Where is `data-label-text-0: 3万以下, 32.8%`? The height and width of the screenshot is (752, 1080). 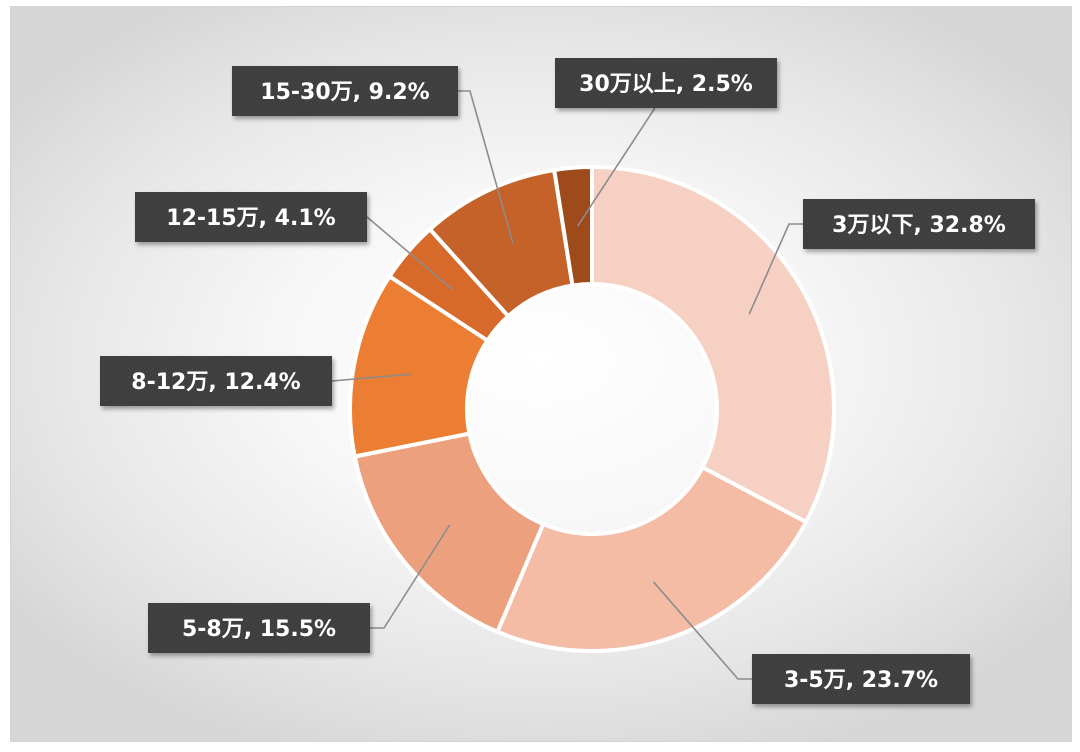 data-label-text-0: 3万以下, 32.8% is located at coordinates (919, 225).